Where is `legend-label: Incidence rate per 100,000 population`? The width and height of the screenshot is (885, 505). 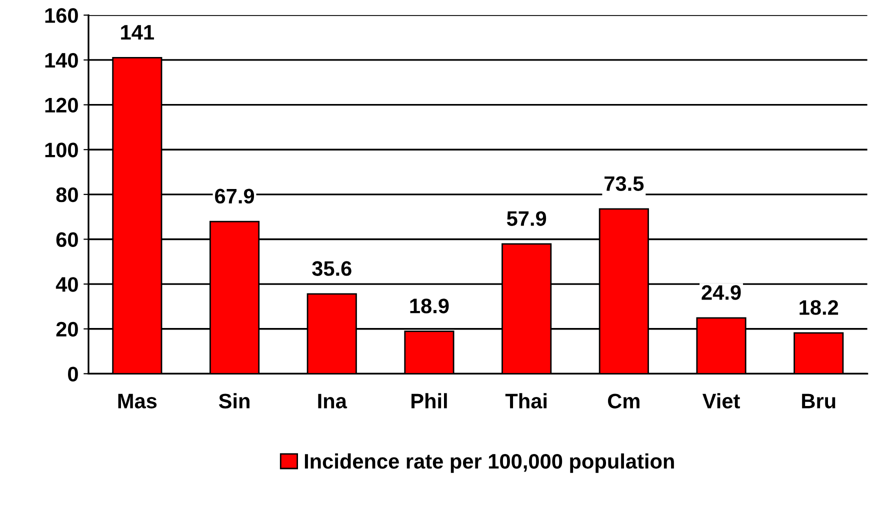 legend-label: Incidence rate per 100,000 population is located at coordinates (489, 463).